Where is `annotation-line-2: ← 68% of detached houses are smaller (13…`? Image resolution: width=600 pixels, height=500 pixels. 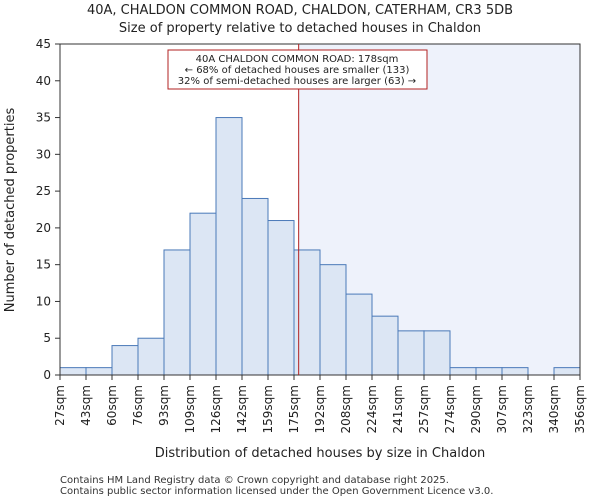 annotation-line-2: ← 68% of detached houses are smaller (13… is located at coordinates (297, 70).